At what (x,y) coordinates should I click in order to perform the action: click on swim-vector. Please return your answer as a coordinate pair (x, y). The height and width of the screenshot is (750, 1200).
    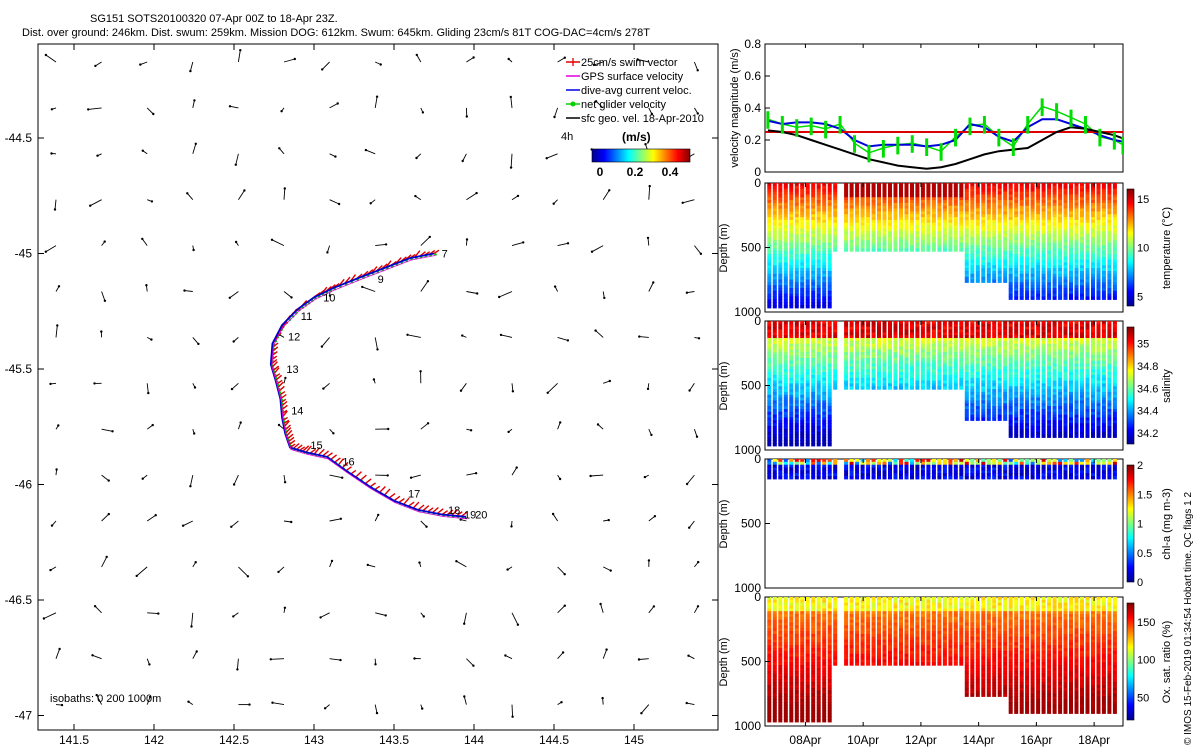
    Looking at the image, I should click on (401, 501).